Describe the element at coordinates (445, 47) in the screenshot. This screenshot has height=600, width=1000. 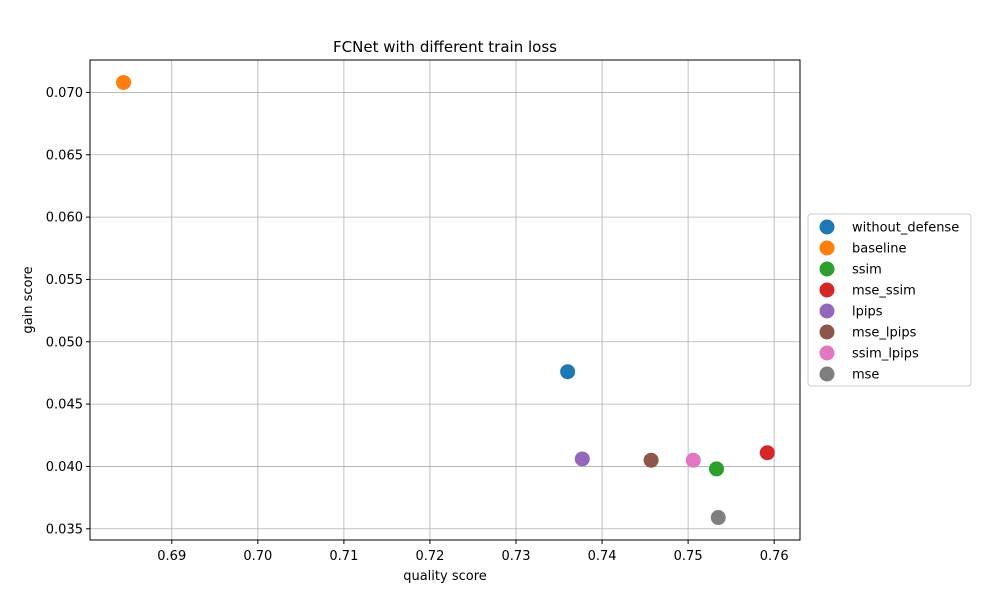
I see `chart-title: FCNet with different train loss` at that location.